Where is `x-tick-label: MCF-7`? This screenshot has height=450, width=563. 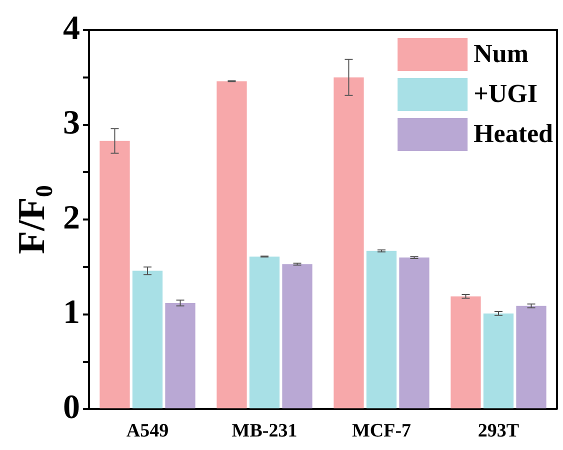 x-tick-label: MCF-7 is located at coordinates (382, 431).